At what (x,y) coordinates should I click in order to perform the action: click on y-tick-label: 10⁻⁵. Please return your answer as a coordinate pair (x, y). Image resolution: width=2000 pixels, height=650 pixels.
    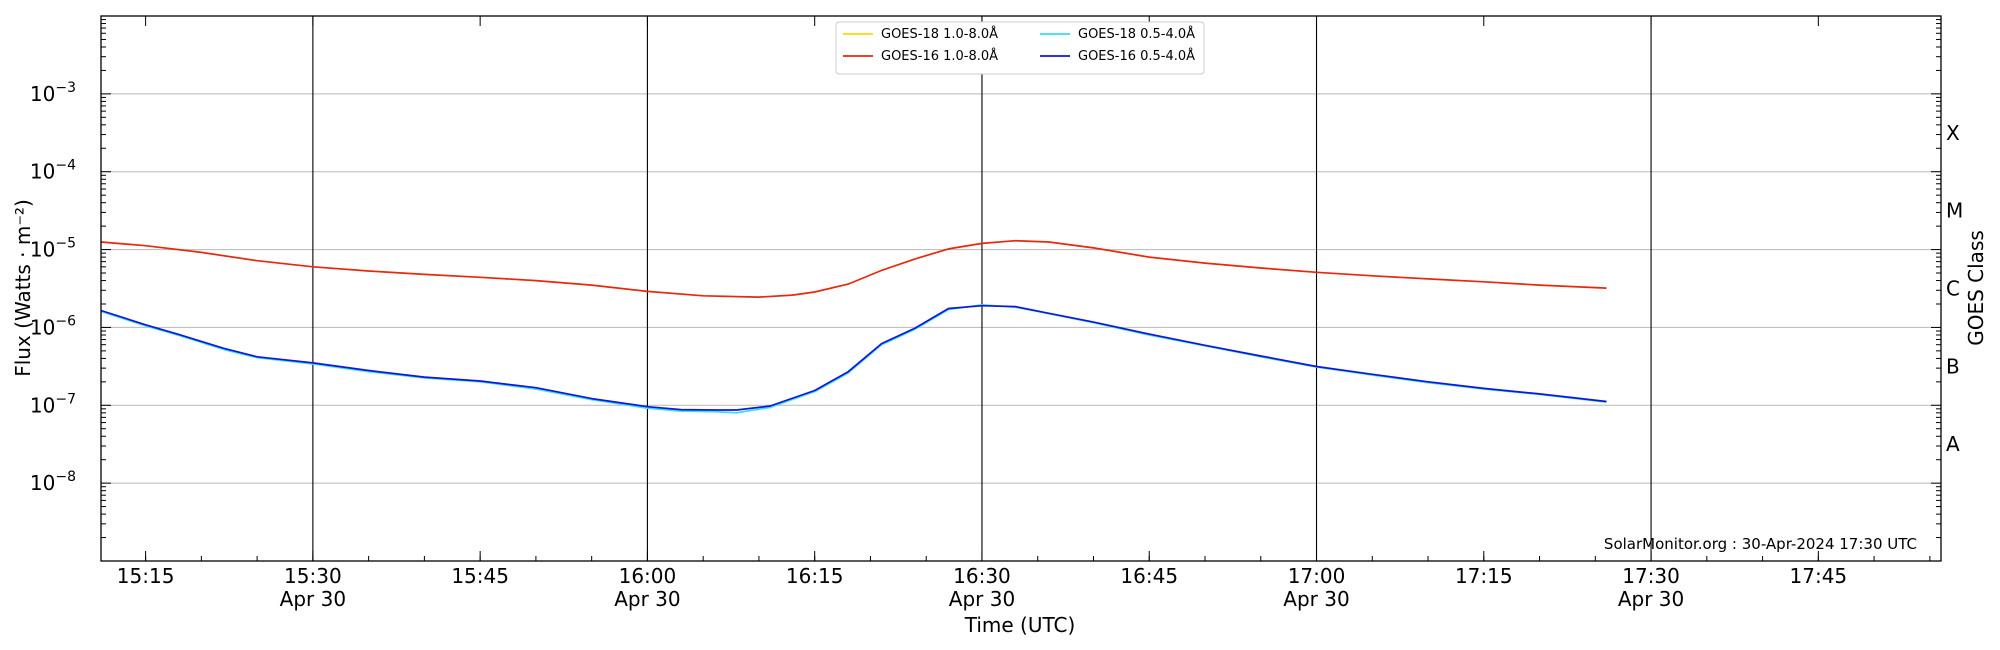
    Looking at the image, I should click on (53, 249).